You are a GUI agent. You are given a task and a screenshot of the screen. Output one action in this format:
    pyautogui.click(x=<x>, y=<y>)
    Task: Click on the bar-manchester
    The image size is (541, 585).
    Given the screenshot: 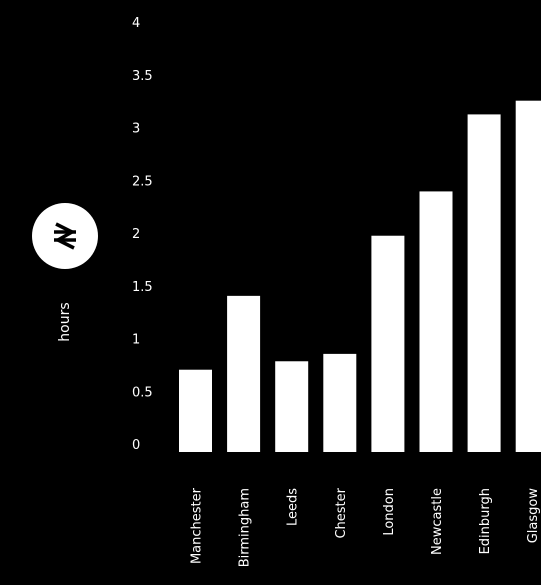 What is the action you would take?
    pyautogui.click(x=195, y=410)
    